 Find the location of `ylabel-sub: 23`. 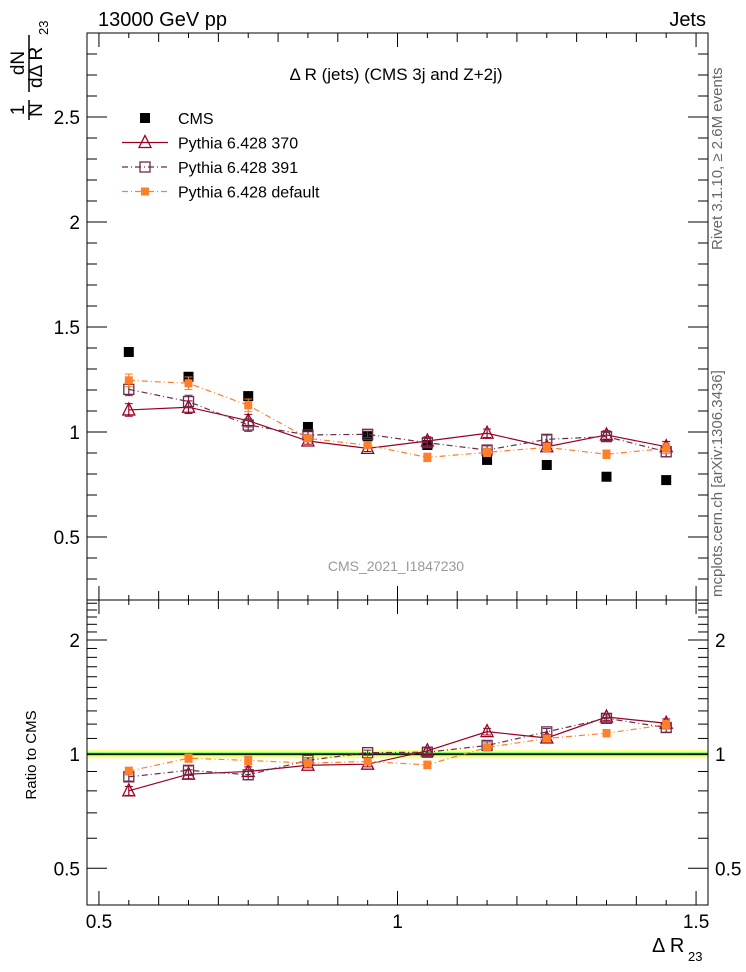

ylabel-sub: 23 is located at coordinates (43, 28).